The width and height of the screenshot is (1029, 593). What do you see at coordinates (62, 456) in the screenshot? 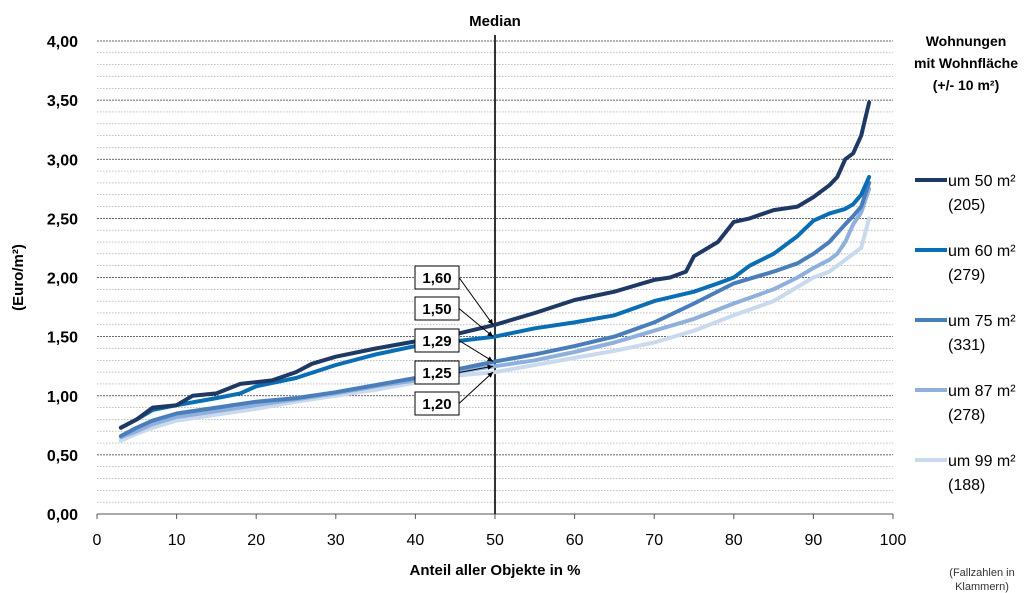
I see `y-tick-label: 0,50` at bounding box center [62, 456].